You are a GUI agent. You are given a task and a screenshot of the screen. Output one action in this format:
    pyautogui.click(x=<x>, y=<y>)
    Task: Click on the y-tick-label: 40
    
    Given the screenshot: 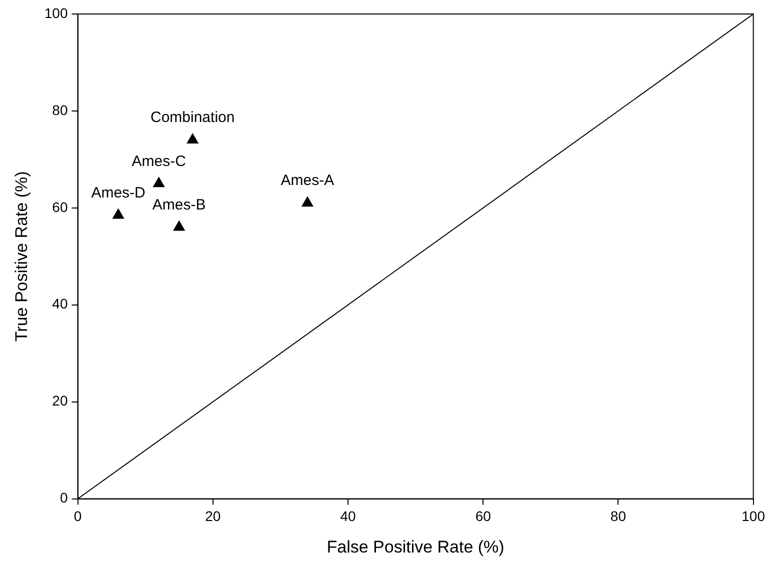 What is the action you would take?
    pyautogui.click(x=60, y=304)
    